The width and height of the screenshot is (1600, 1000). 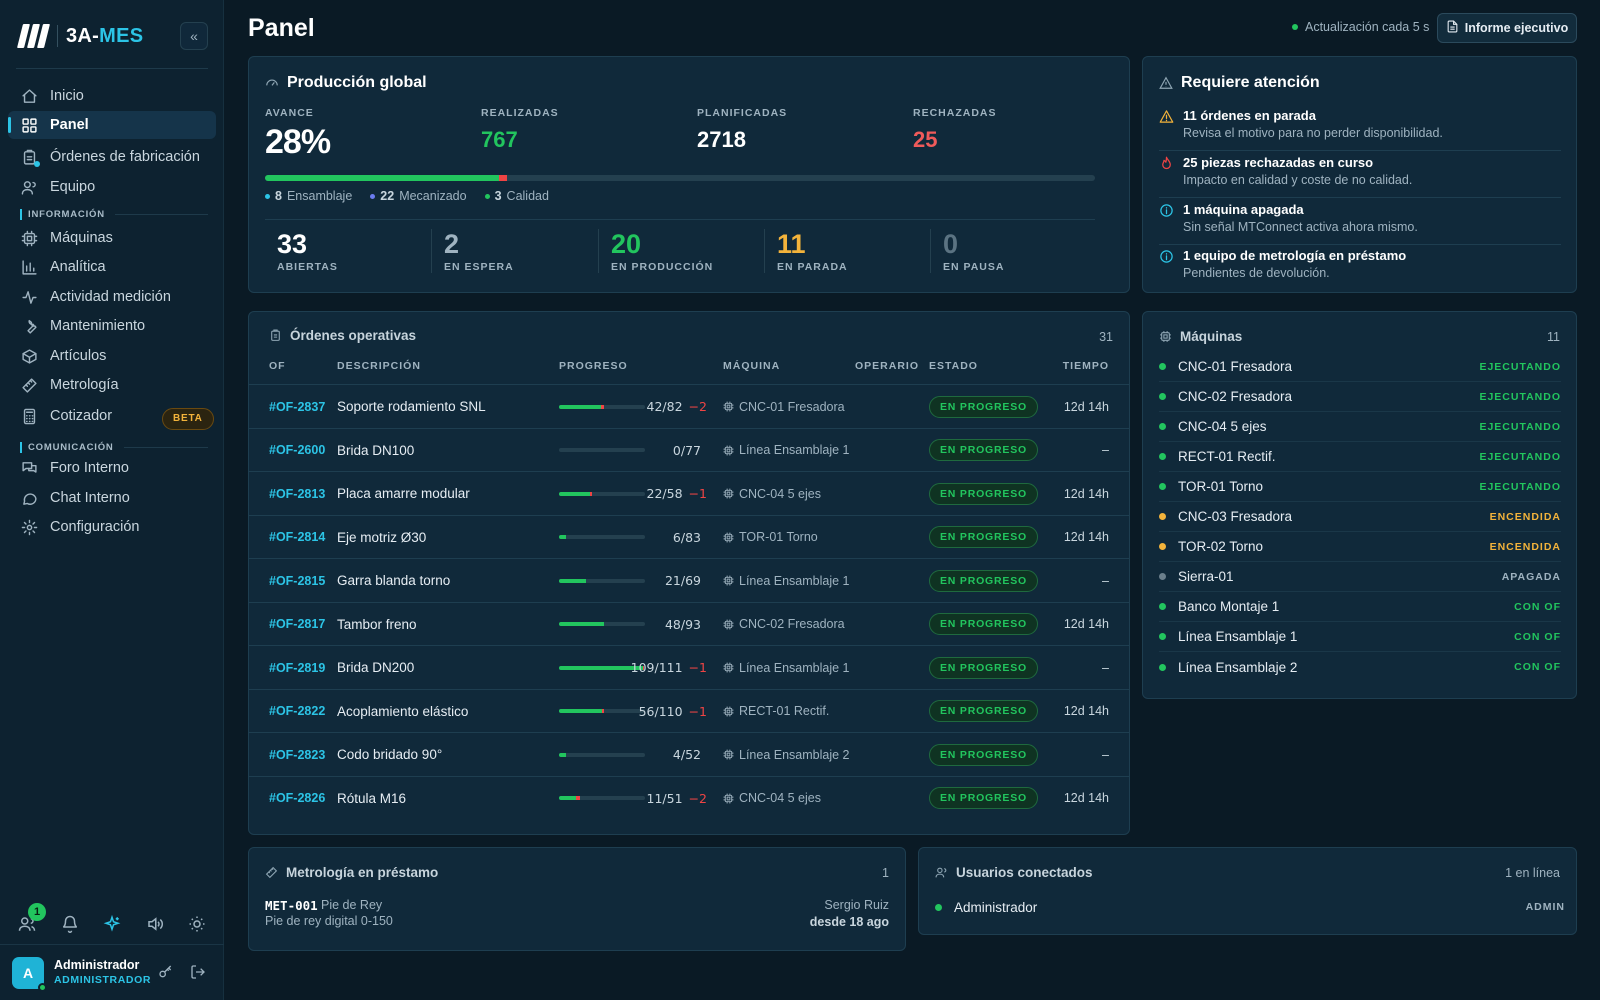 What do you see at coordinates (197, 924) in the screenshot?
I see `sun-icon` at bounding box center [197, 924].